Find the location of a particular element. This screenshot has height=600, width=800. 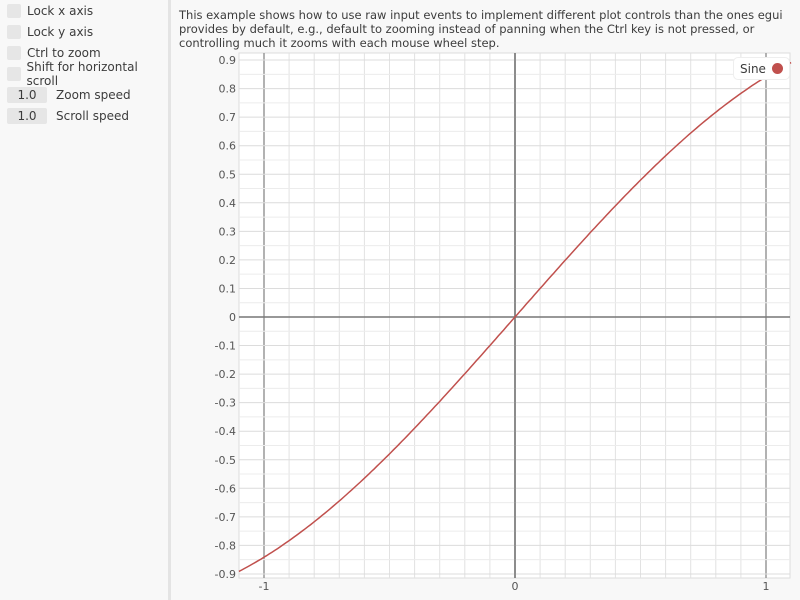

x-tick-label: -1 is located at coordinates (264, 586).